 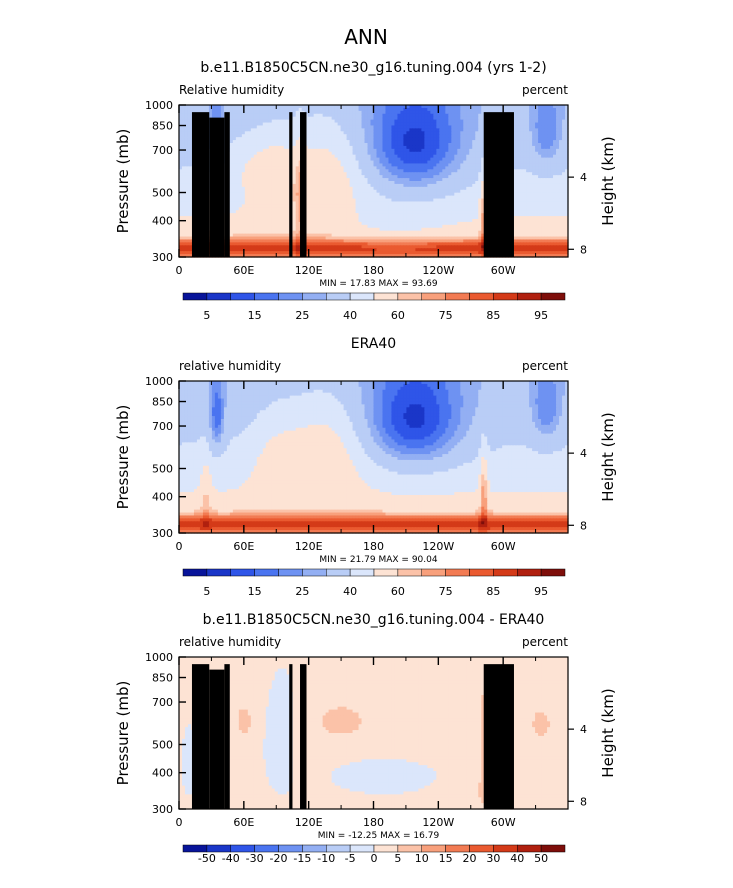 What do you see at coordinates (230, 366) in the screenshot?
I see `variable-label: relative humidity` at bounding box center [230, 366].